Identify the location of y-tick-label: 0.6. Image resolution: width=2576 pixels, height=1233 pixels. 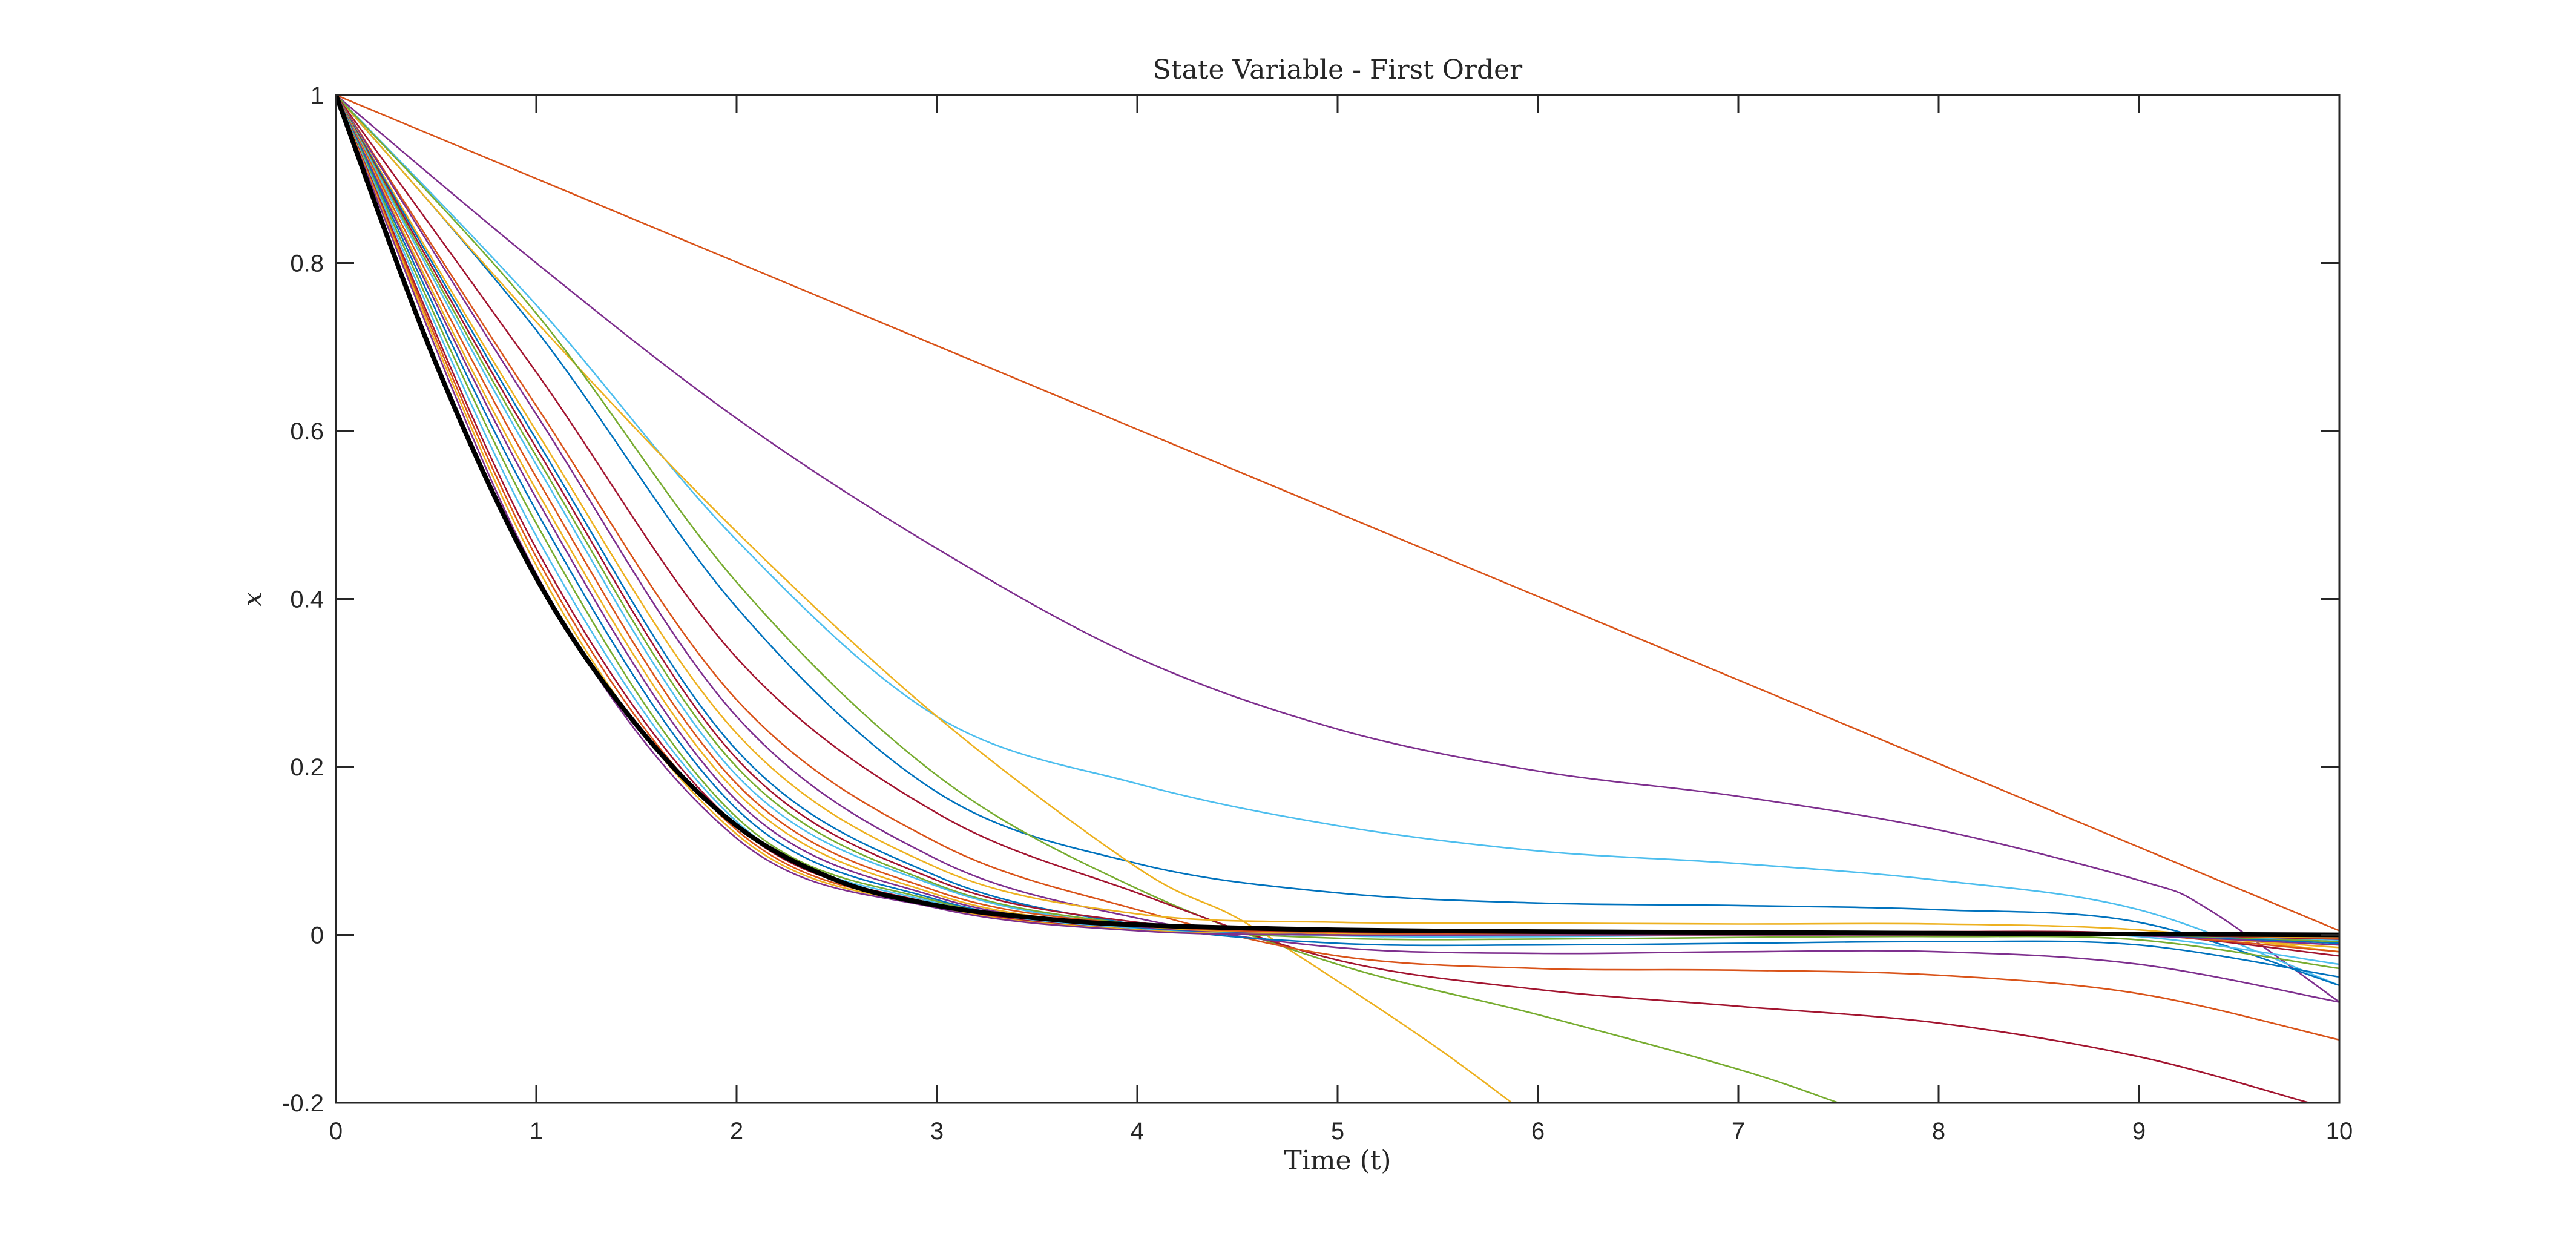
(307, 431).